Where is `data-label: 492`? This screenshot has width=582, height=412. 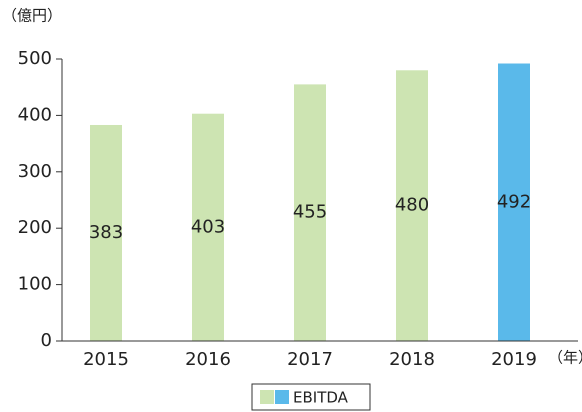
data-label: 492 is located at coordinates (514, 201).